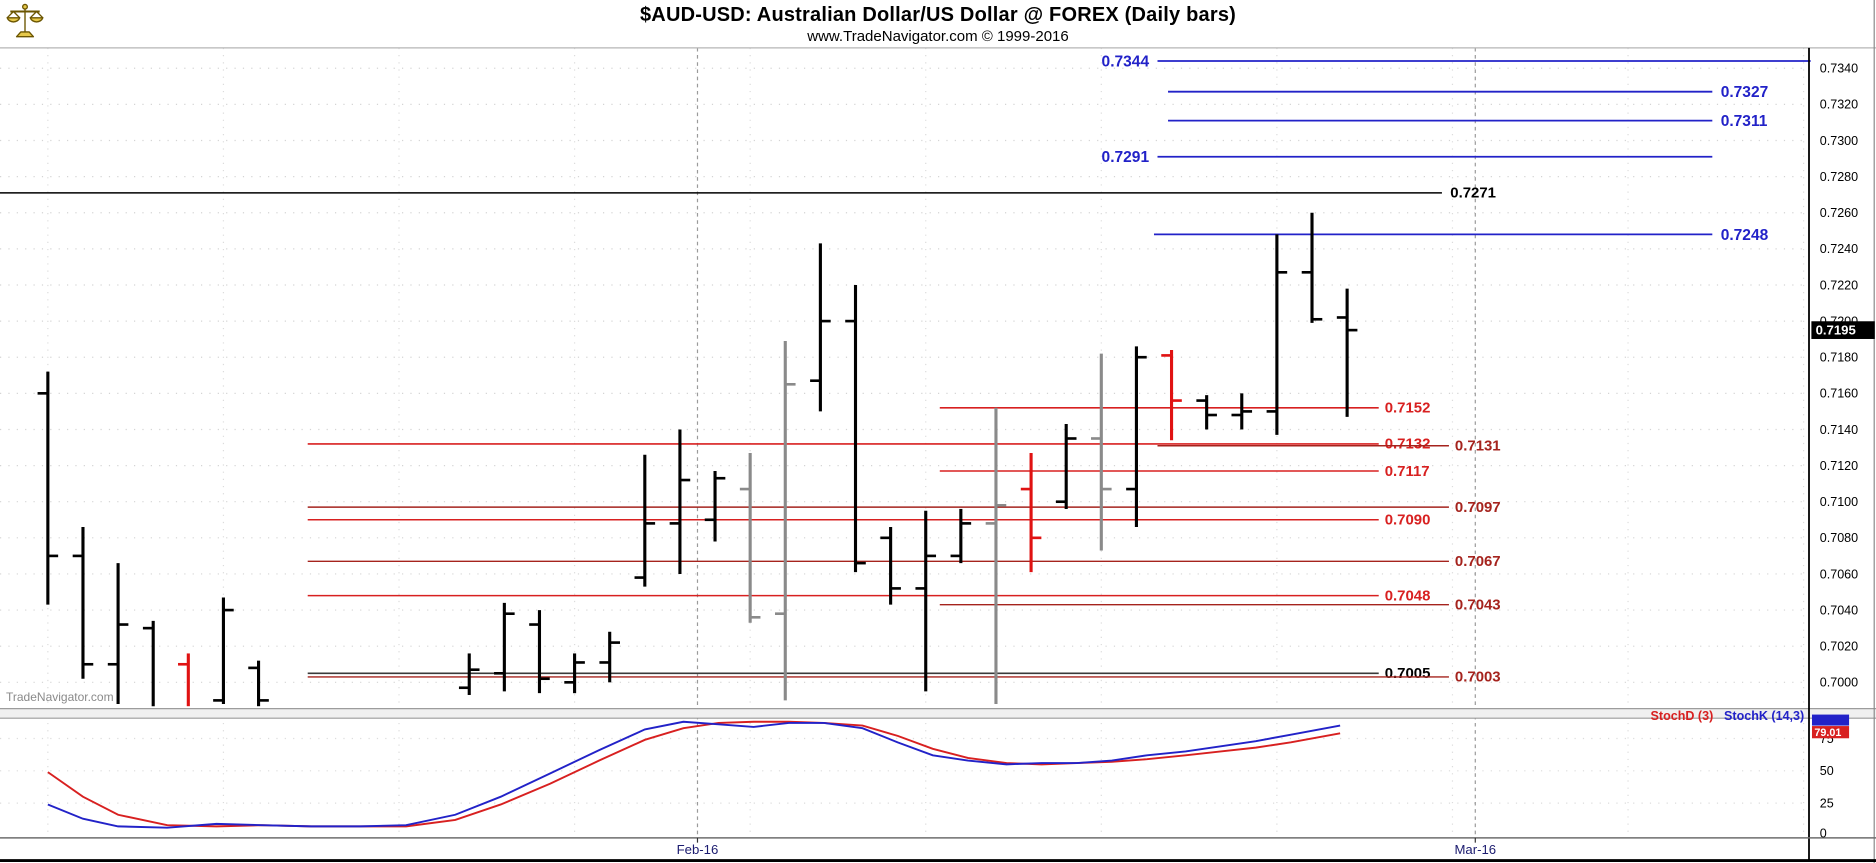 The width and height of the screenshot is (1876, 863). Describe the element at coordinates (1126, 61) in the screenshot. I see `resistance-label: 0.7344` at that location.